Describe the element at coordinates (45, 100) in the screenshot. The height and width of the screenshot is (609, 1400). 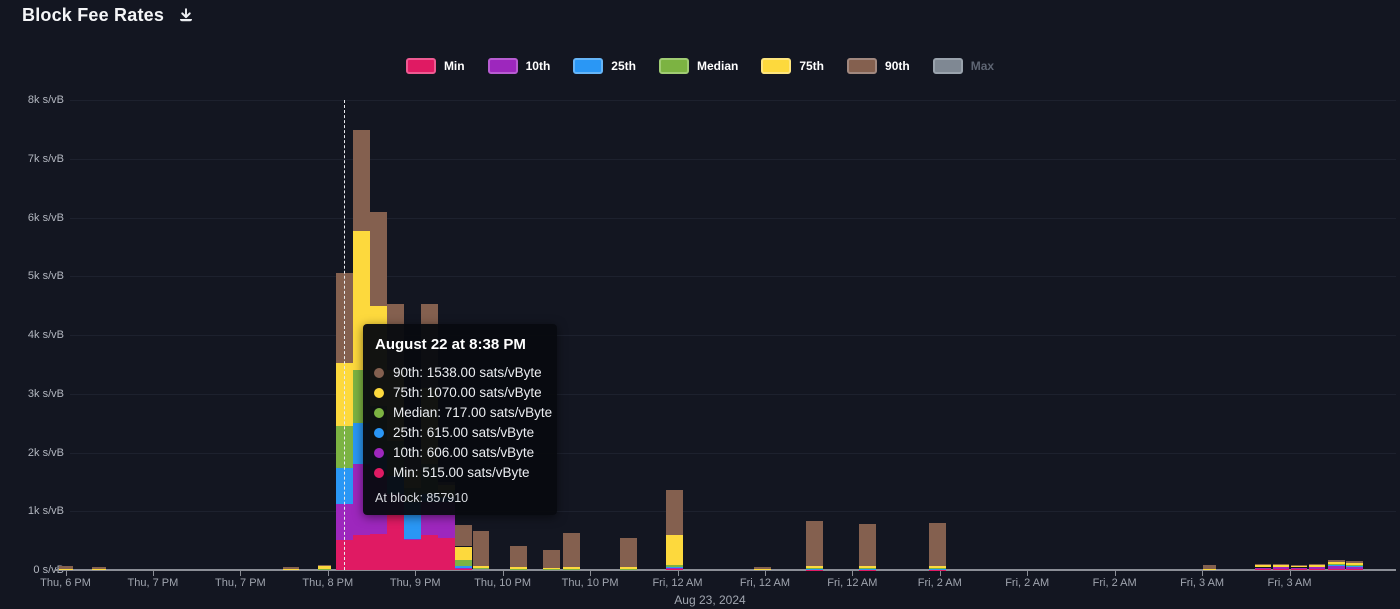
I see `y-axis-label: 8k s/vB` at that location.